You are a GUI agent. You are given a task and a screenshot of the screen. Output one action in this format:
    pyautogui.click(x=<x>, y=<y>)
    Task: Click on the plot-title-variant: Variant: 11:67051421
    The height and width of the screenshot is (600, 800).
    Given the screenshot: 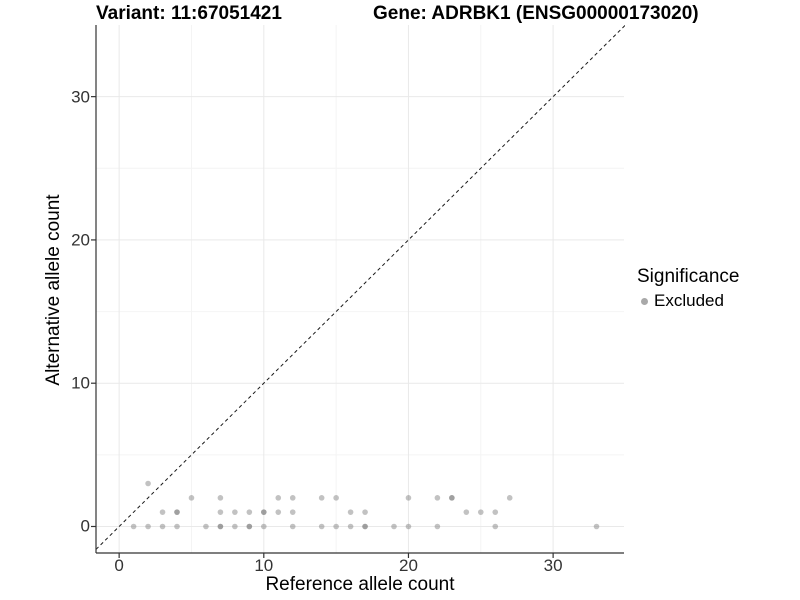 What is the action you would take?
    pyautogui.click(x=189, y=13)
    